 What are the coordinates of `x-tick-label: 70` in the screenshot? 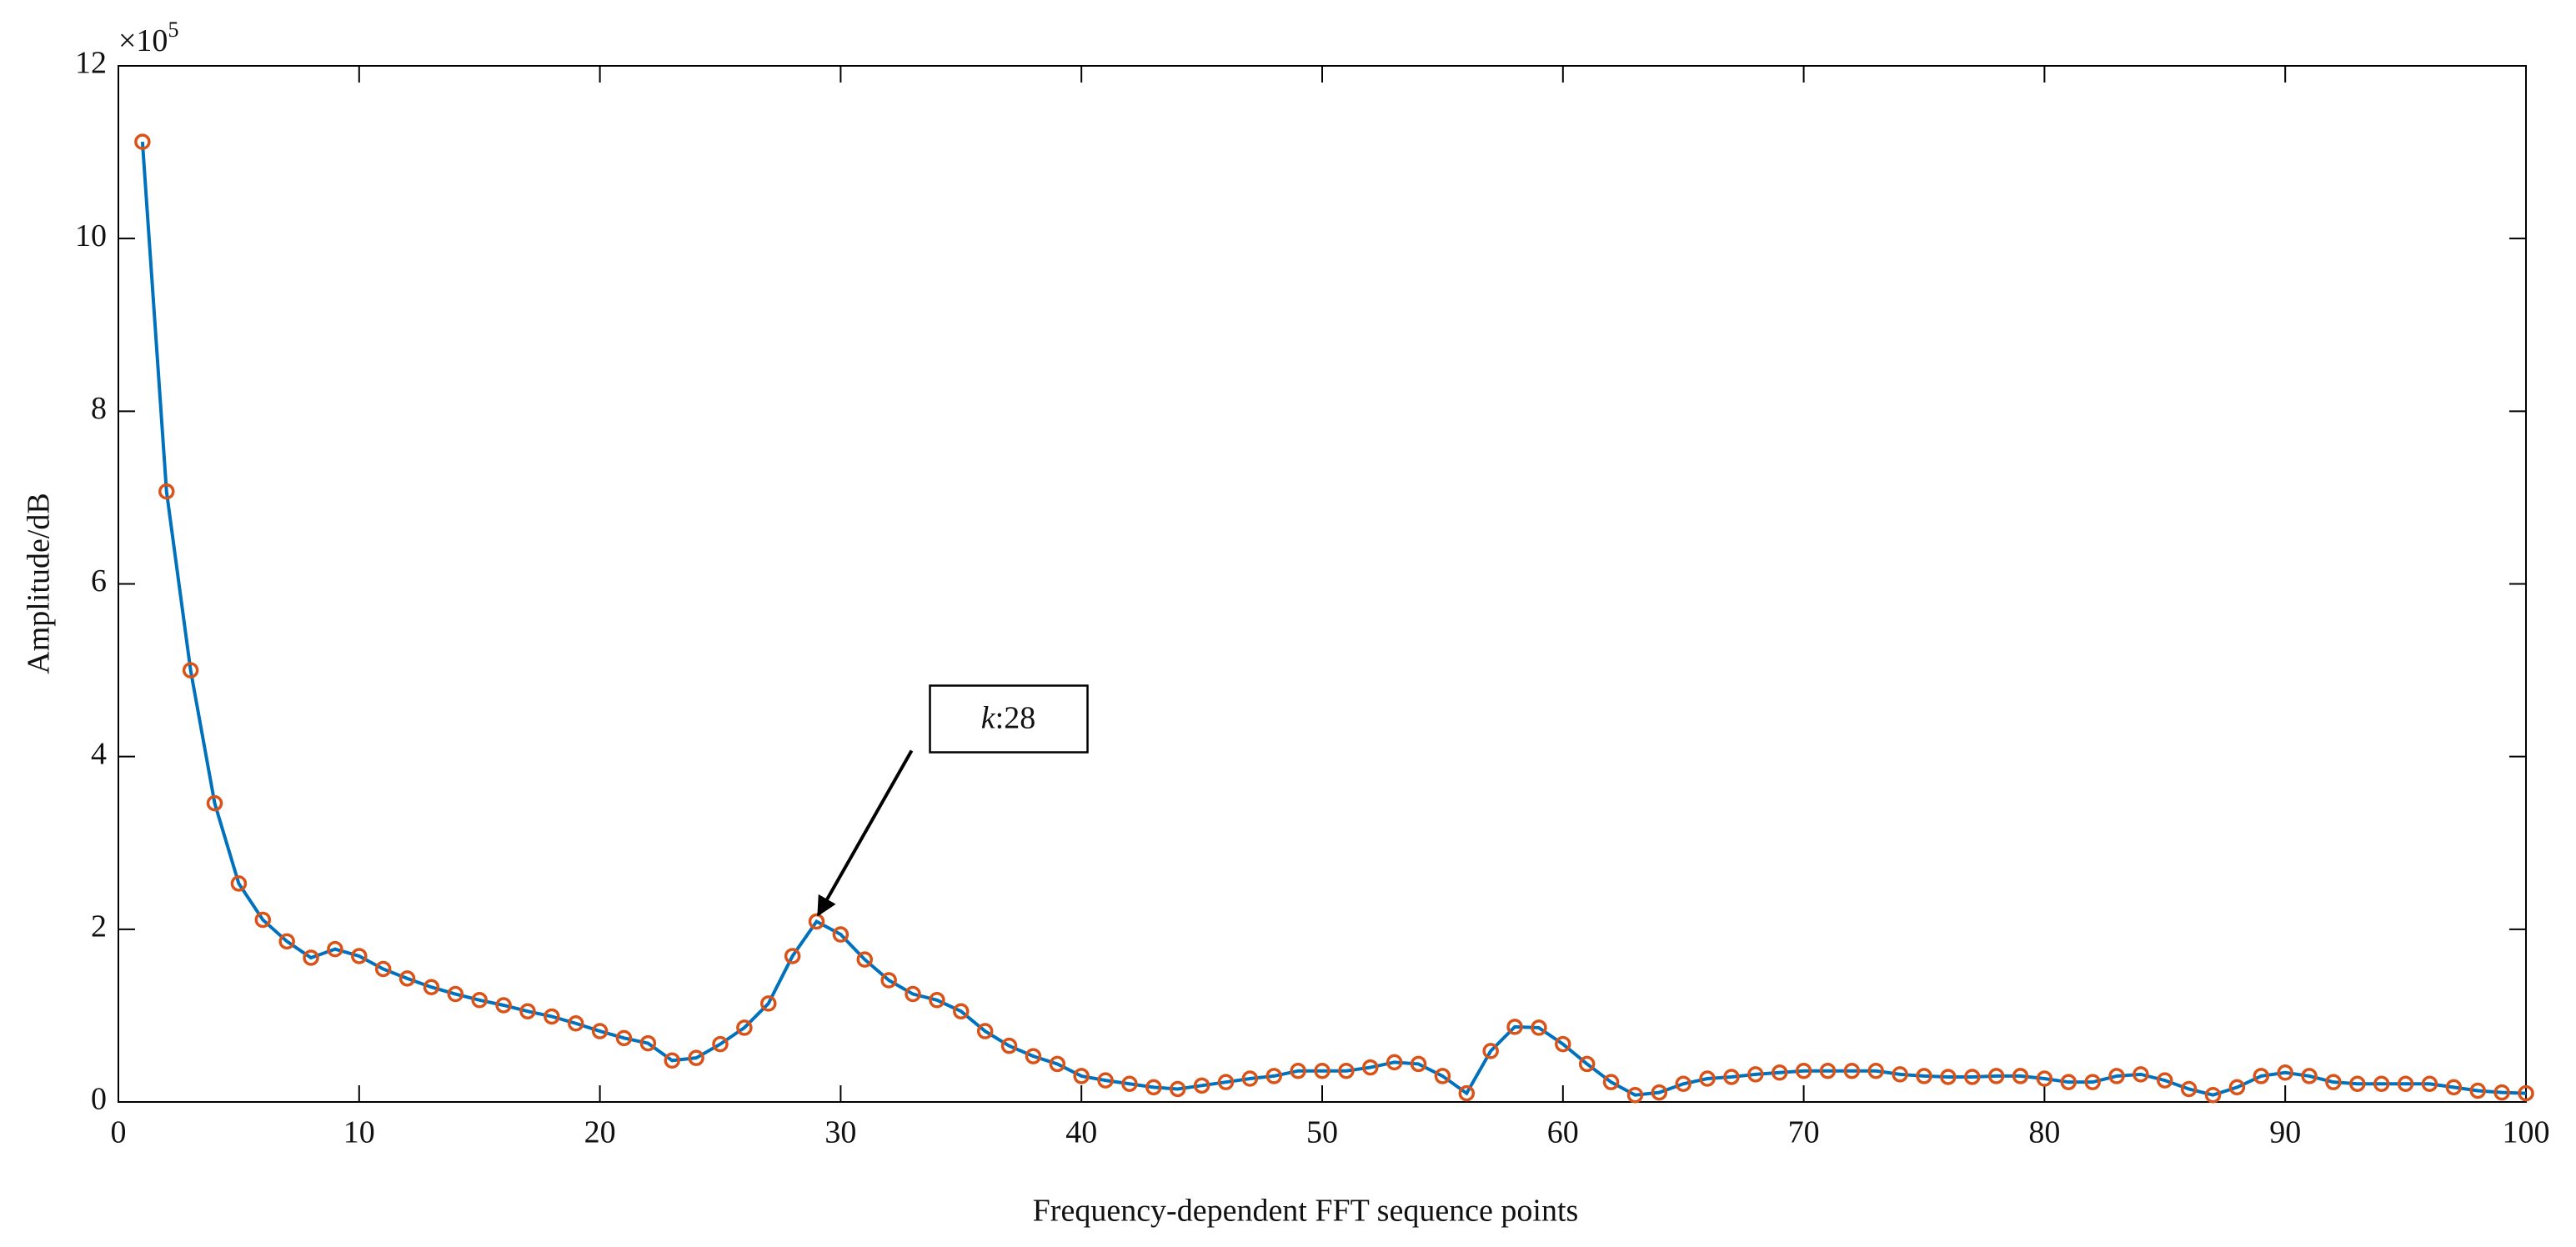 It's located at (1804, 1132).